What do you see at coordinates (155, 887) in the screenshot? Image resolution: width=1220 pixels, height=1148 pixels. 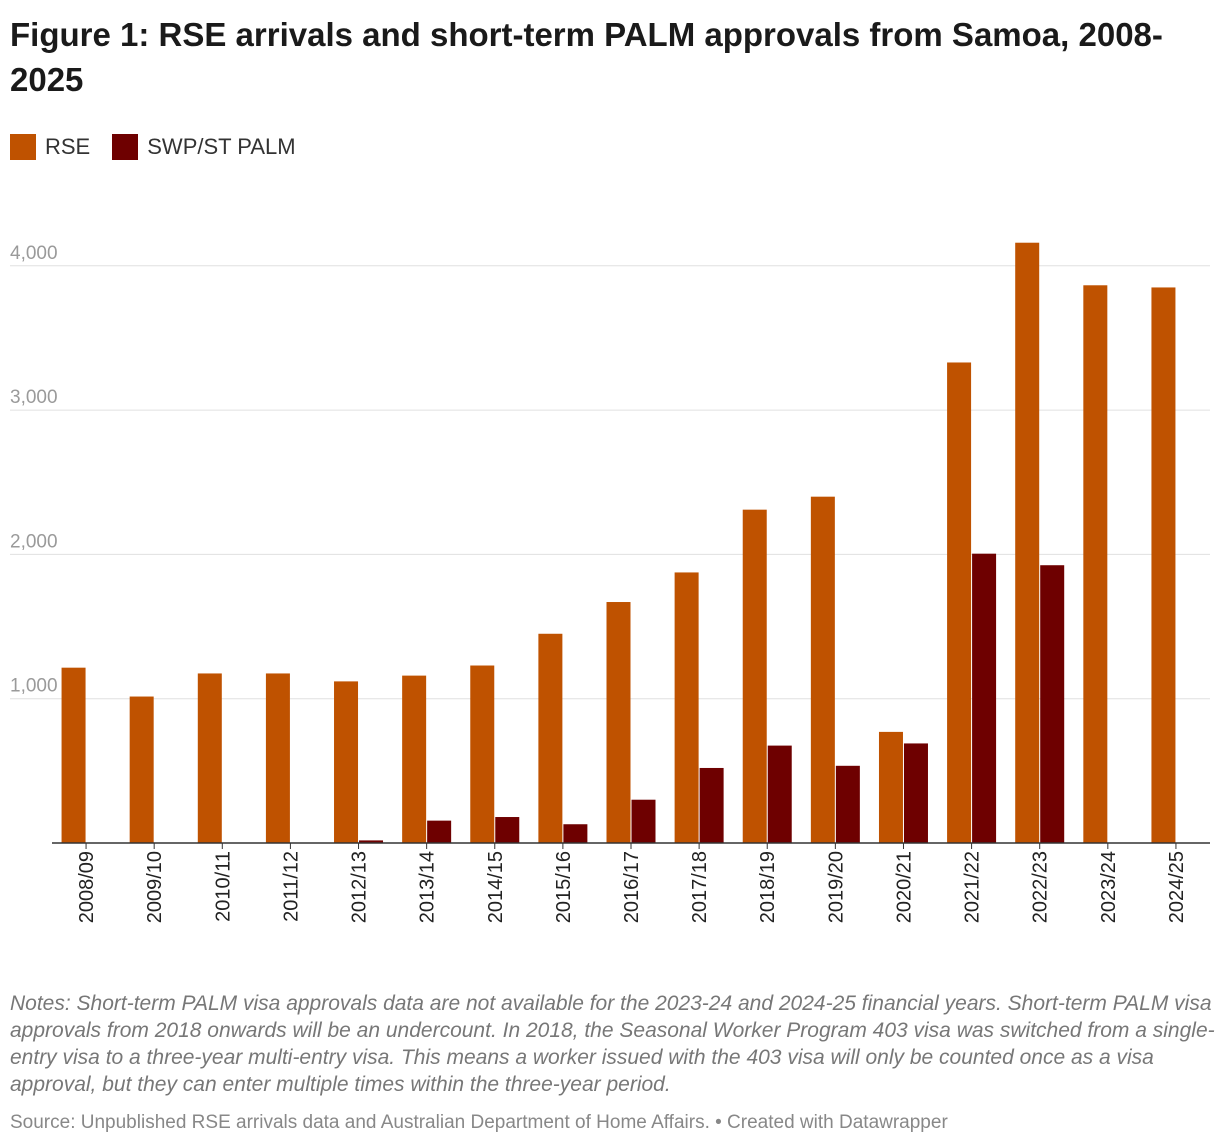 I see `x-tick-label: 2009/10` at bounding box center [155, 887].